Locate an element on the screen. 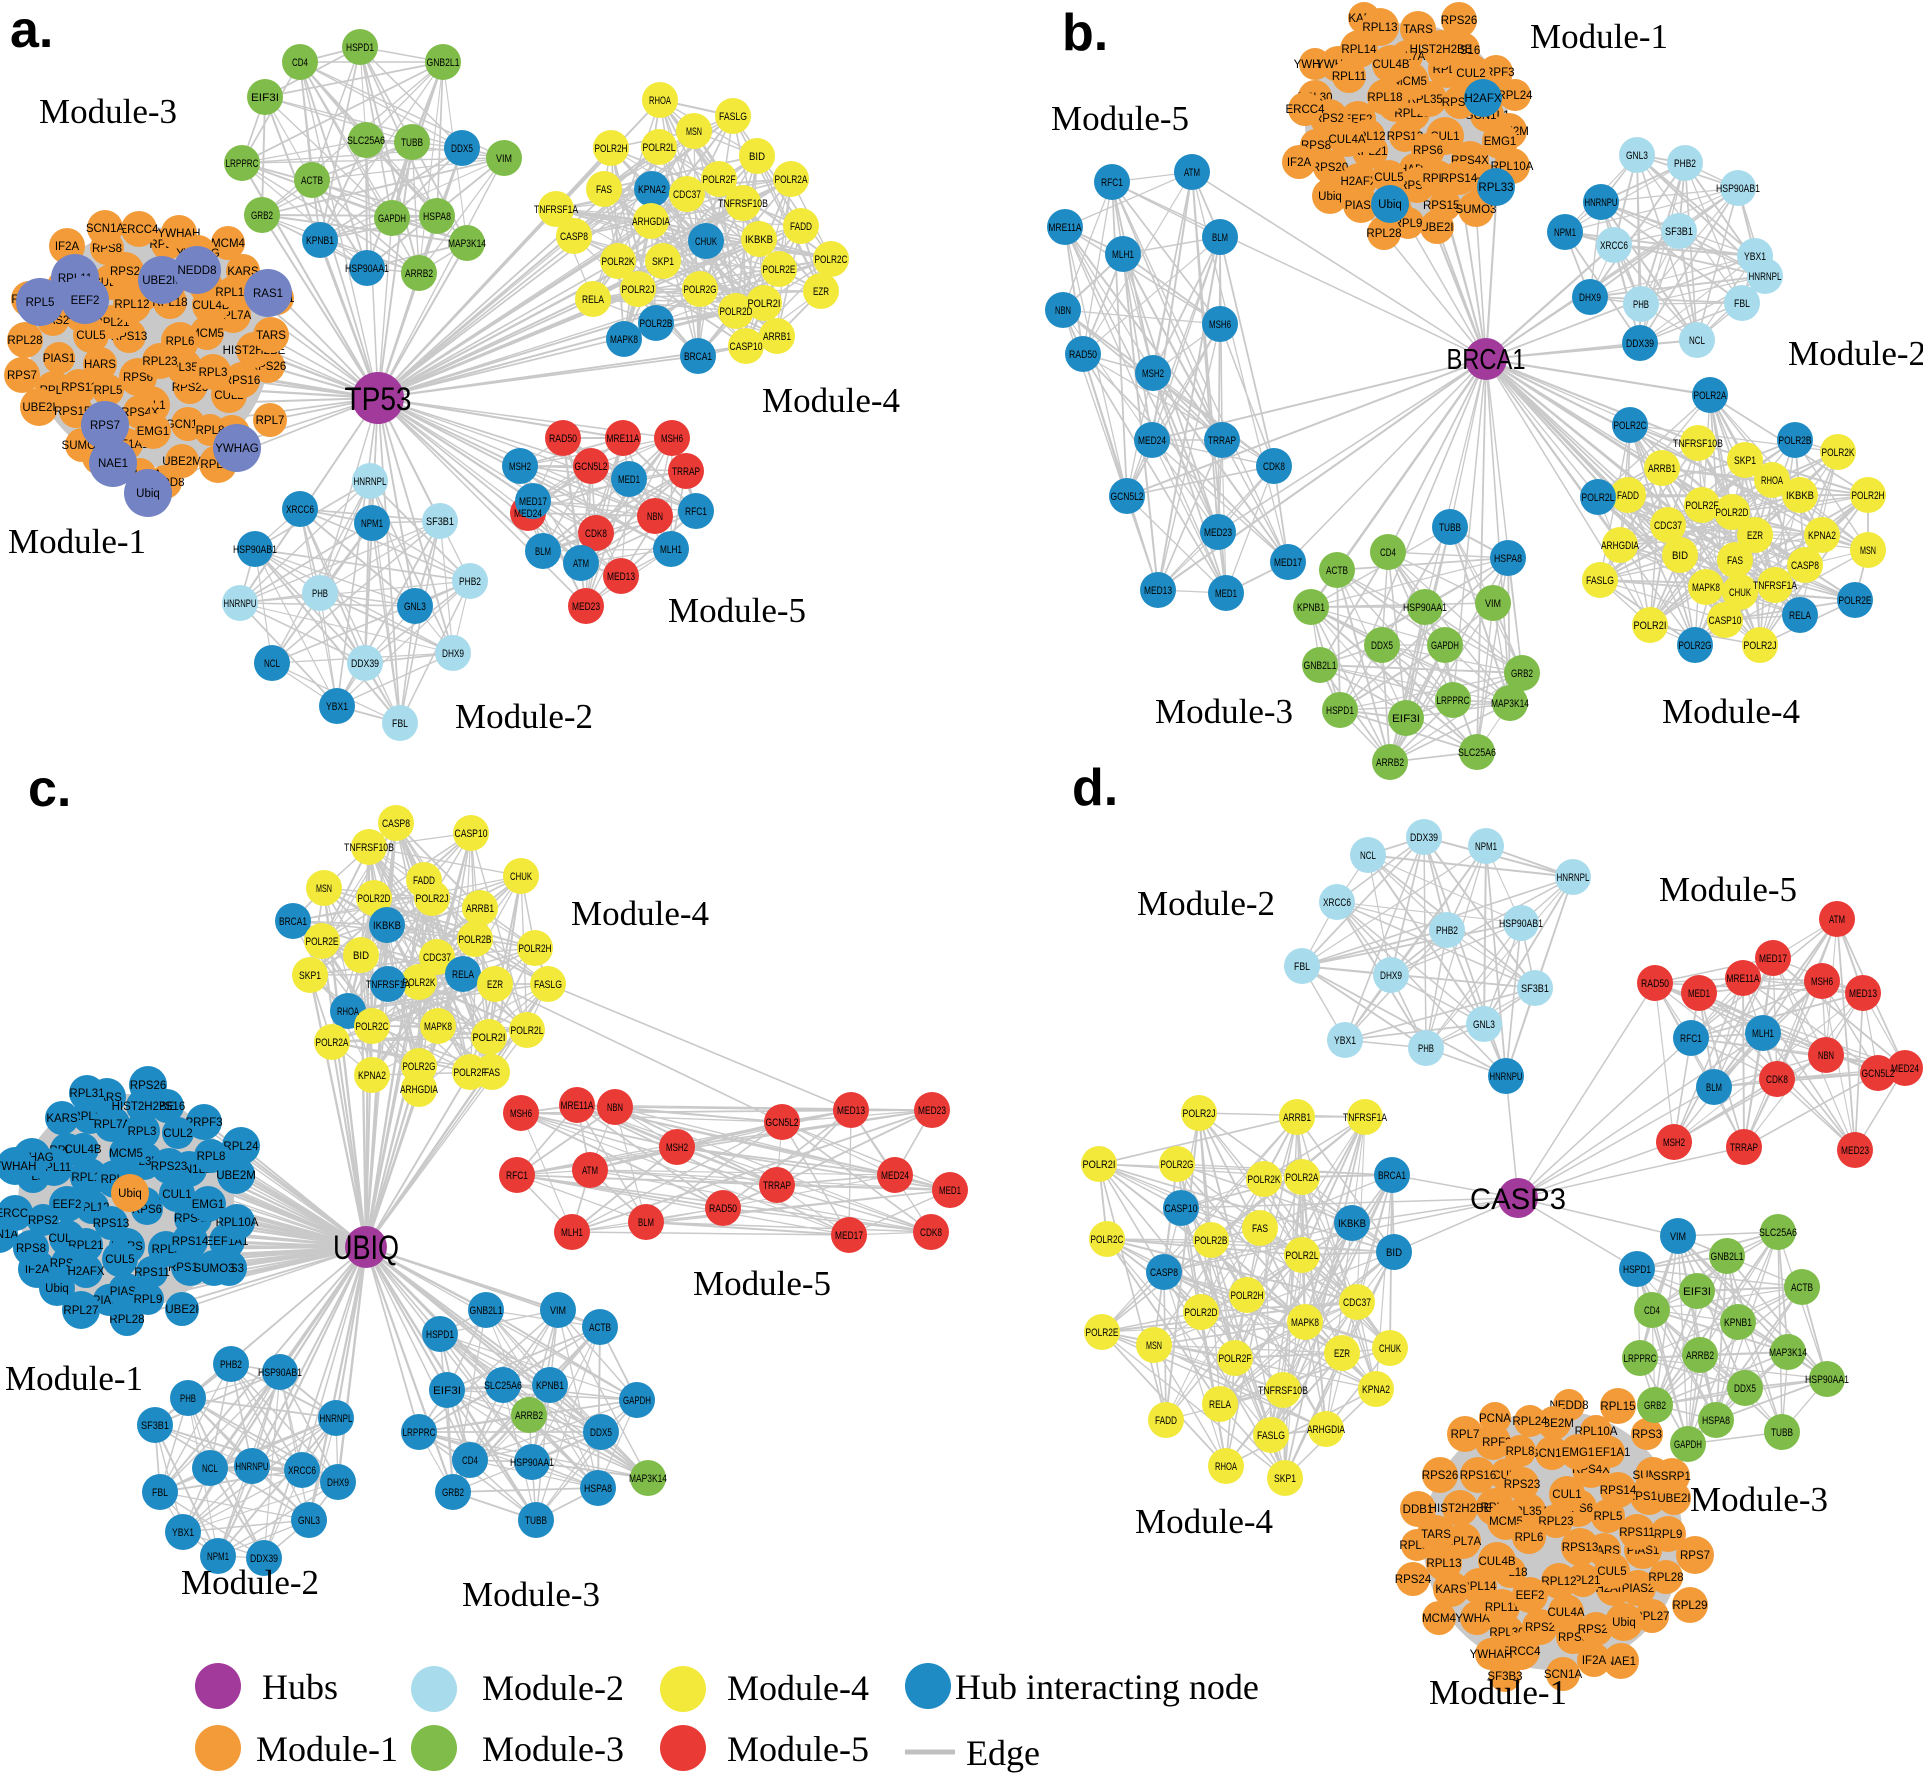  svg-text: FBL is located at coordinates (1302, 967).